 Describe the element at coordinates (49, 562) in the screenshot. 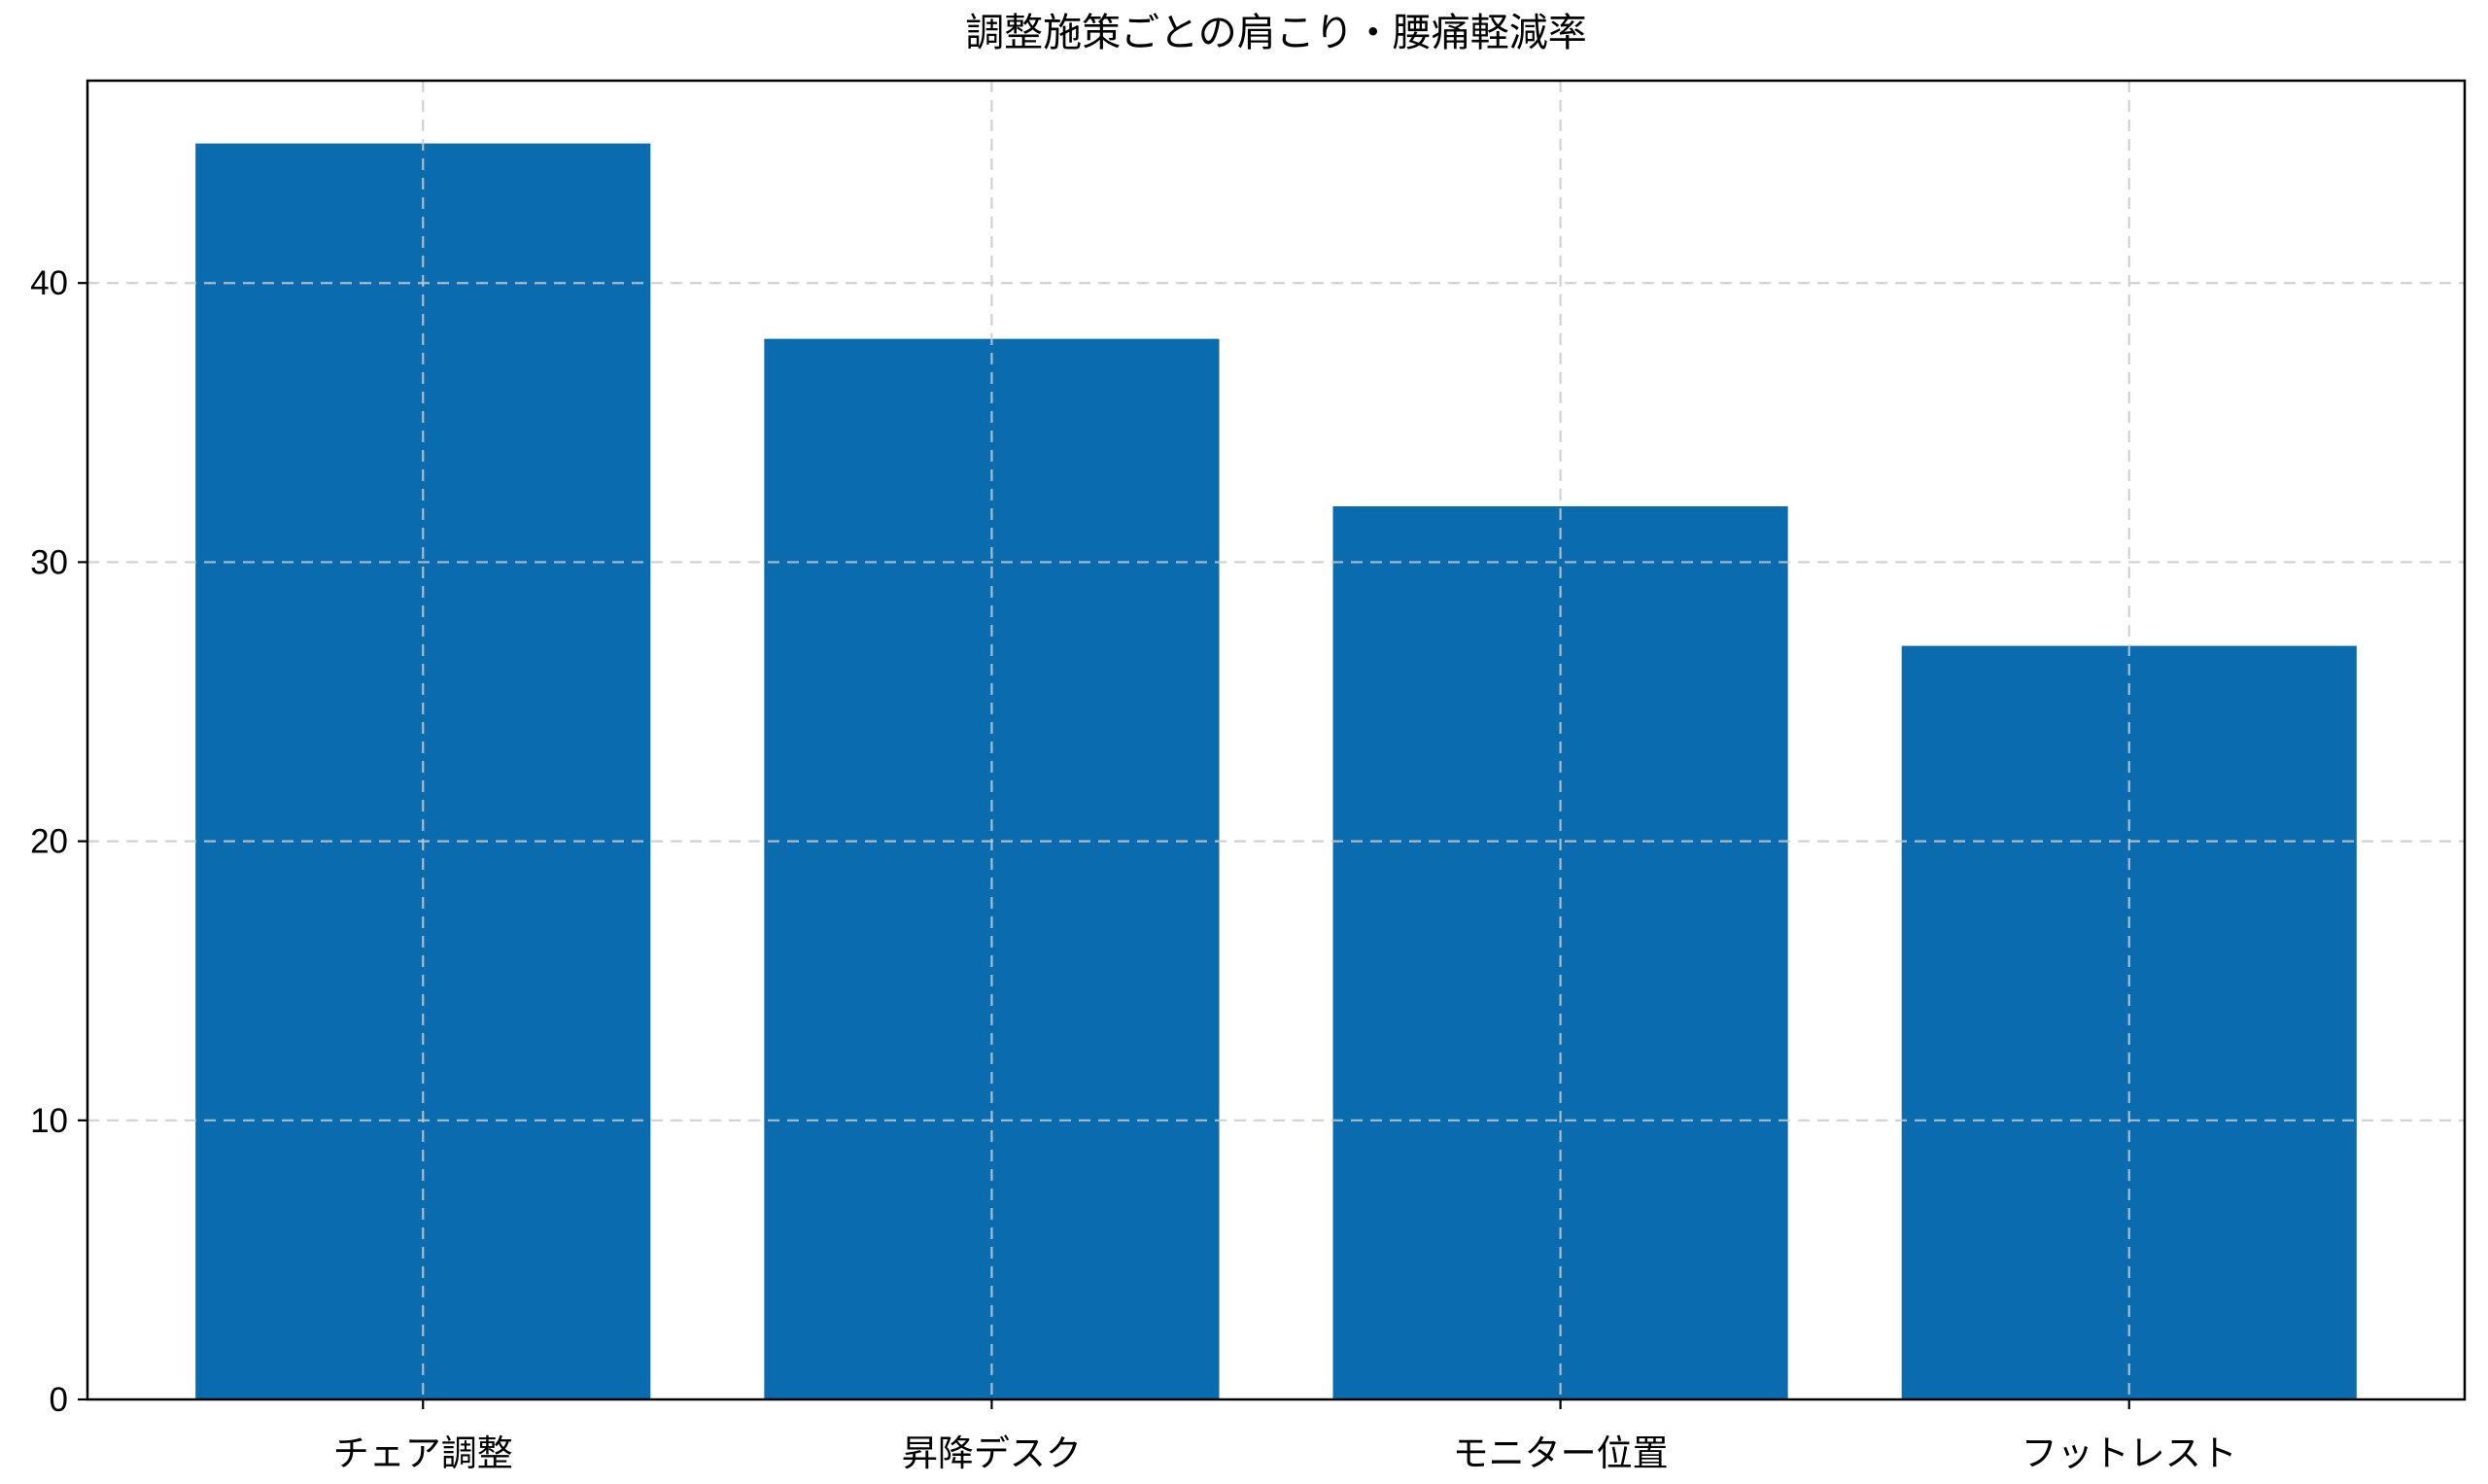

I see `y-tick-label: 30` at that location.